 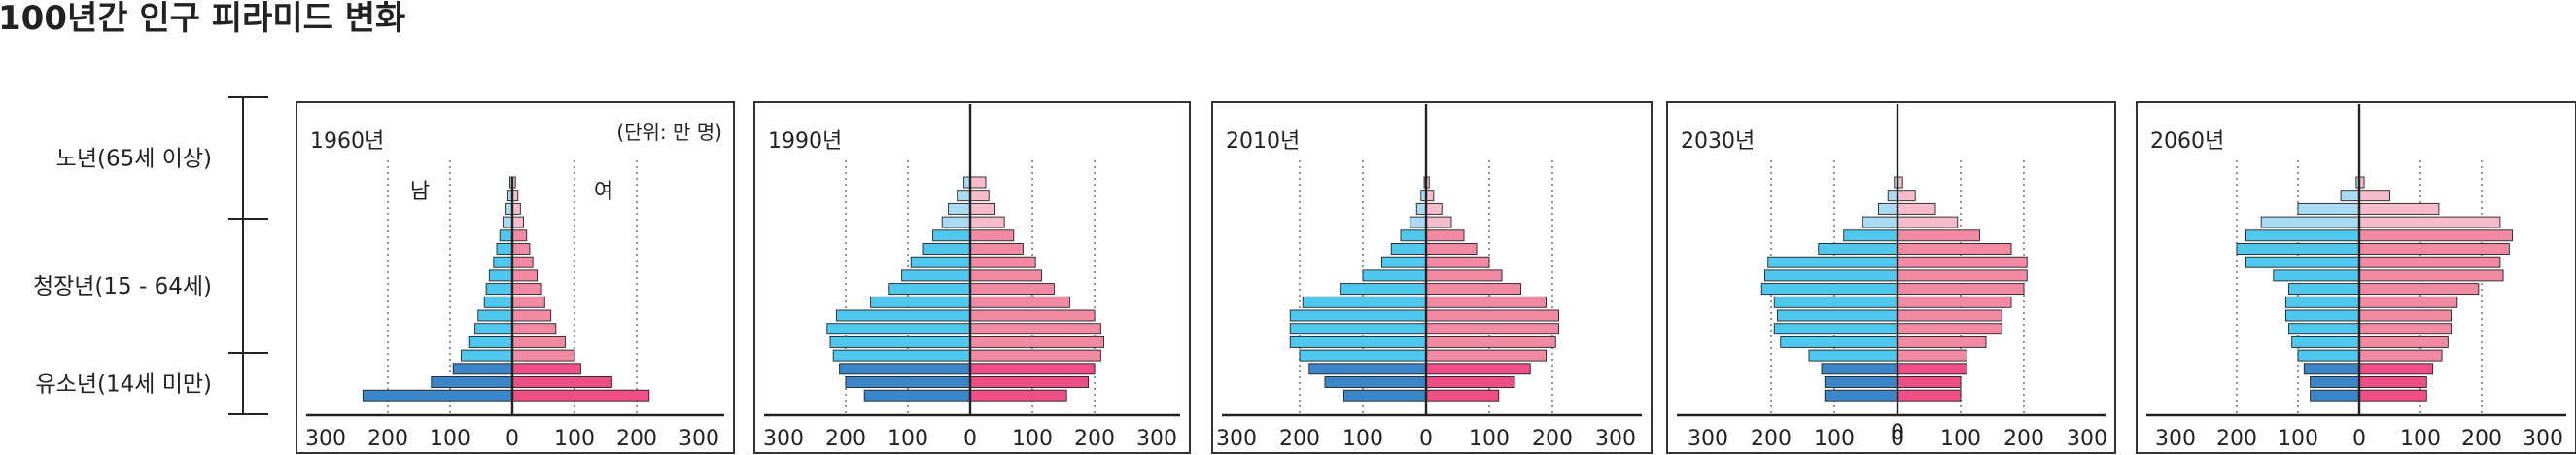 What do you see at coordinates (347, 141) in the screenshot?
I see `panel-year-label: 1960년` at bounding box center [347, 141].